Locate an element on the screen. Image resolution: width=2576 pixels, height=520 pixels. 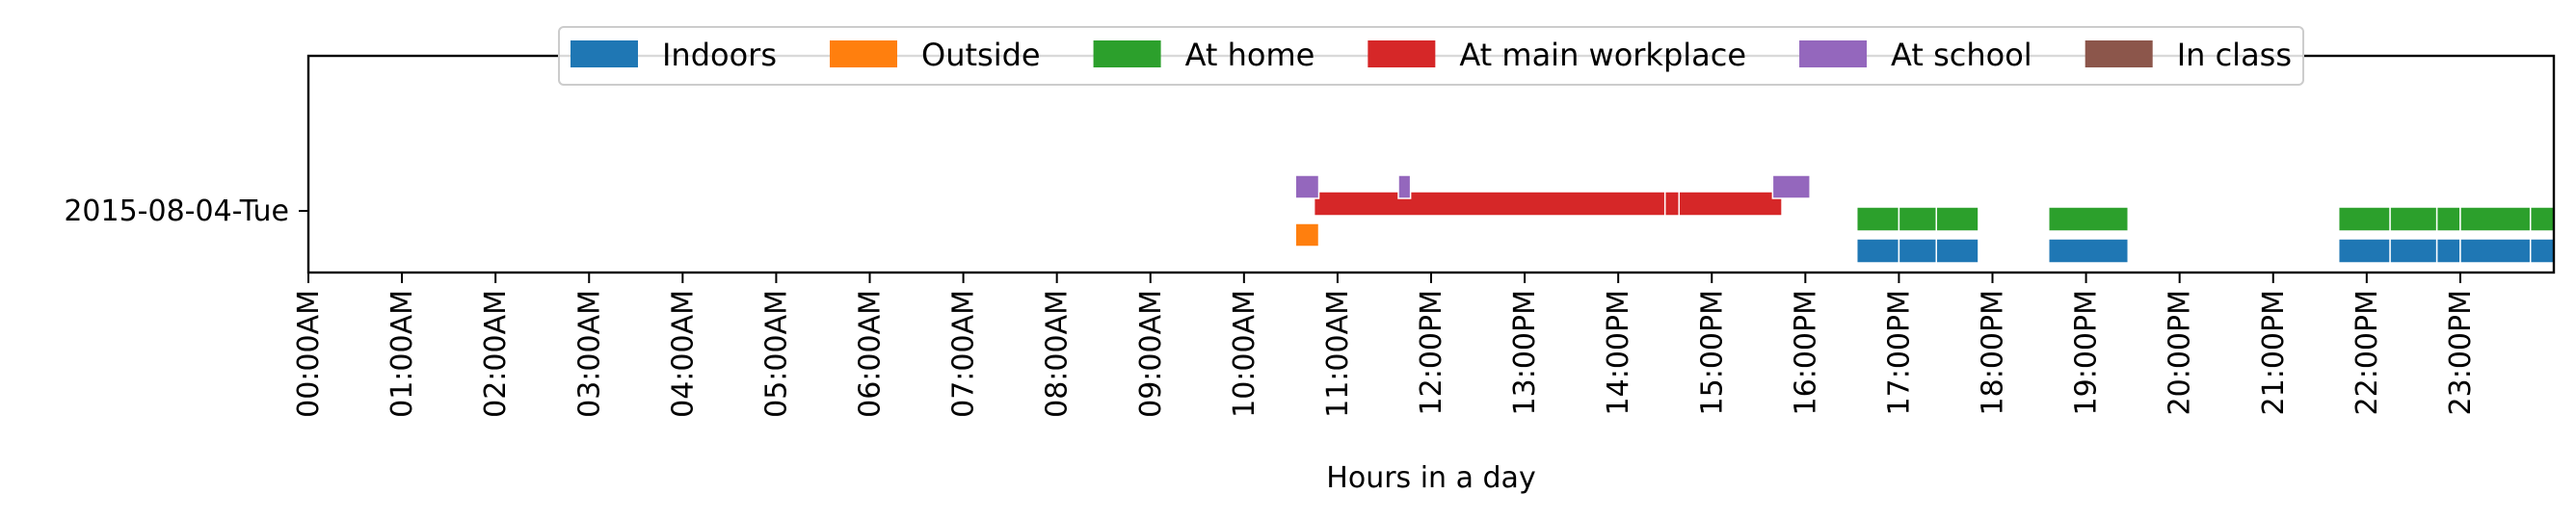
legend-label: Outside is located at coordinates (981, 55).